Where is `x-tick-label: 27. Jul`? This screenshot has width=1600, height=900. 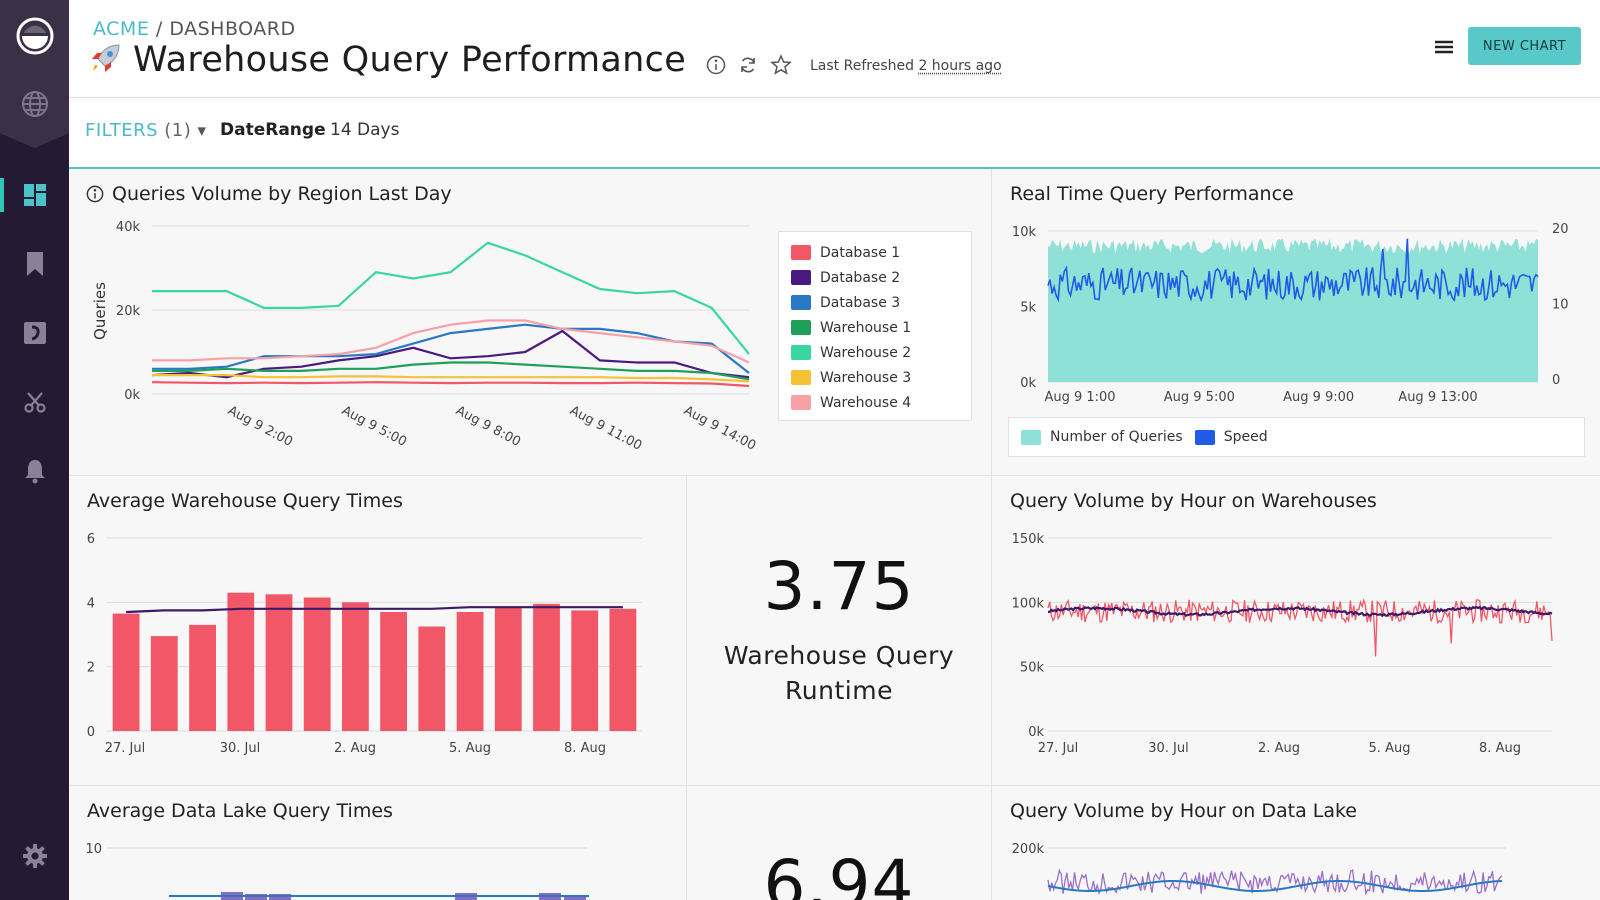
x-tick-label: 27. Jul is located at coordinates (125, 748).